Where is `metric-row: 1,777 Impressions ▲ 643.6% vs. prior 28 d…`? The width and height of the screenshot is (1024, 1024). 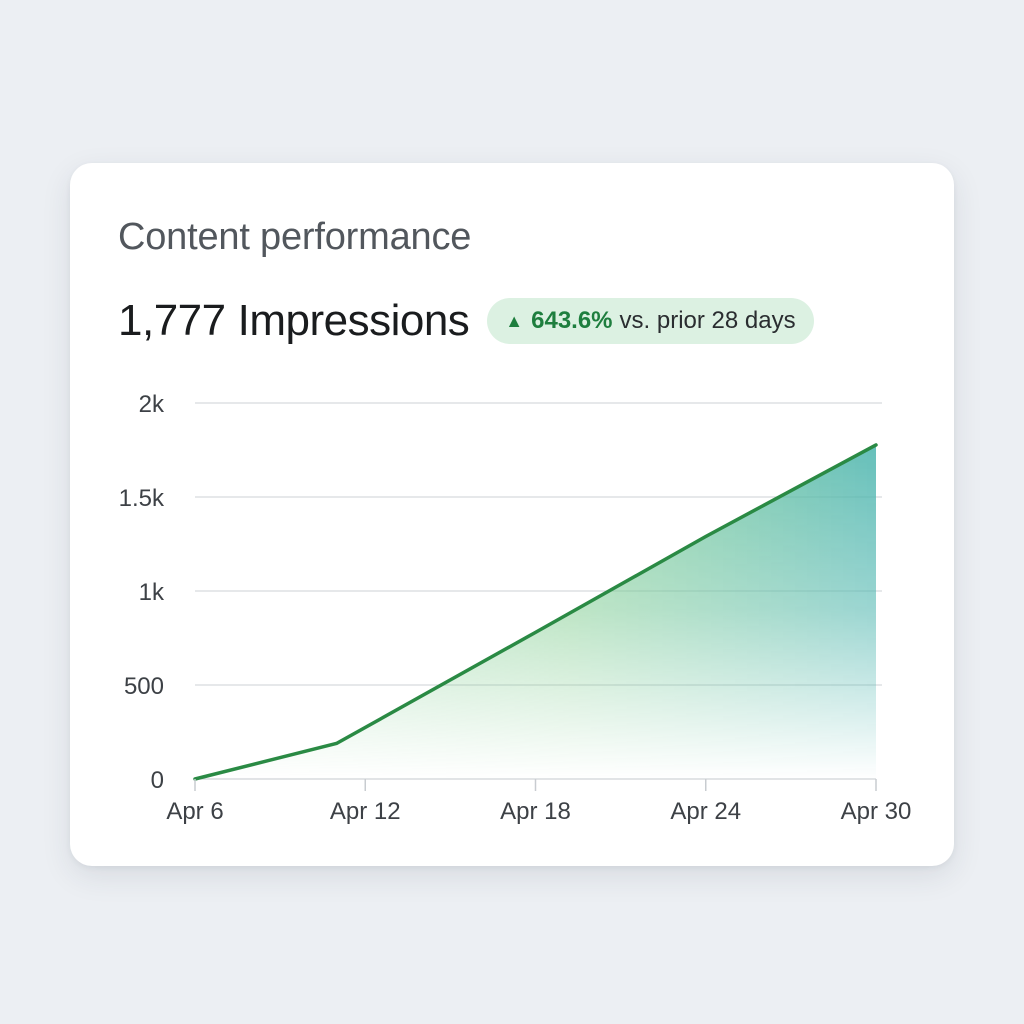 metric-row: 1,777 Impressions ▲ 643.6% vs. prior 28 d… is located at coordinates (466, 321).